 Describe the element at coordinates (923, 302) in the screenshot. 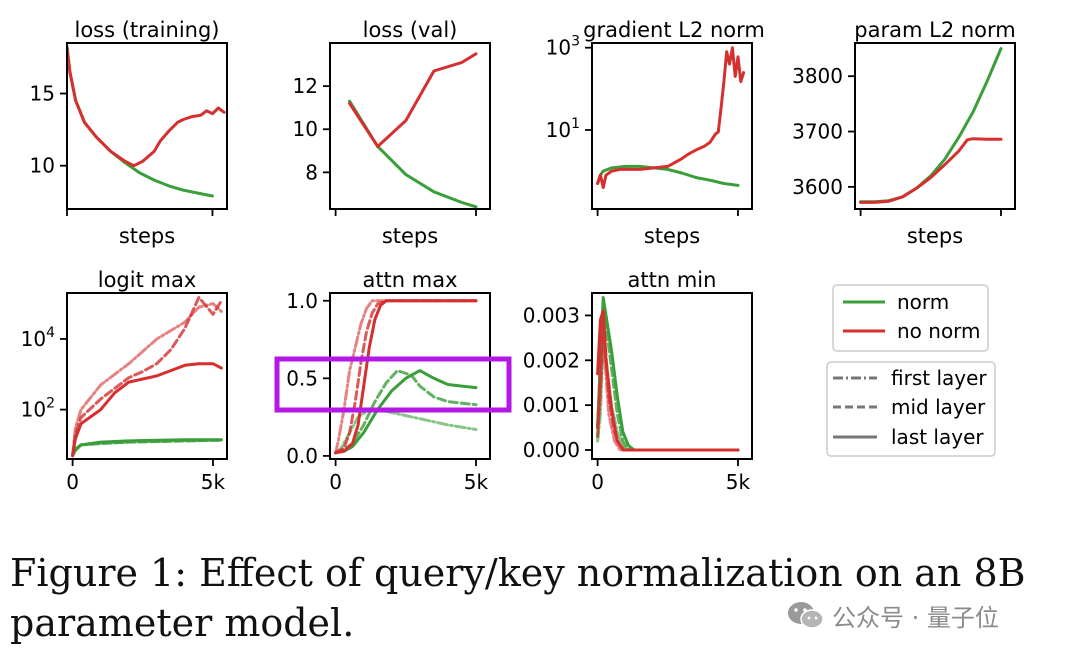

I see `legend-label-norm: norm` at that location.